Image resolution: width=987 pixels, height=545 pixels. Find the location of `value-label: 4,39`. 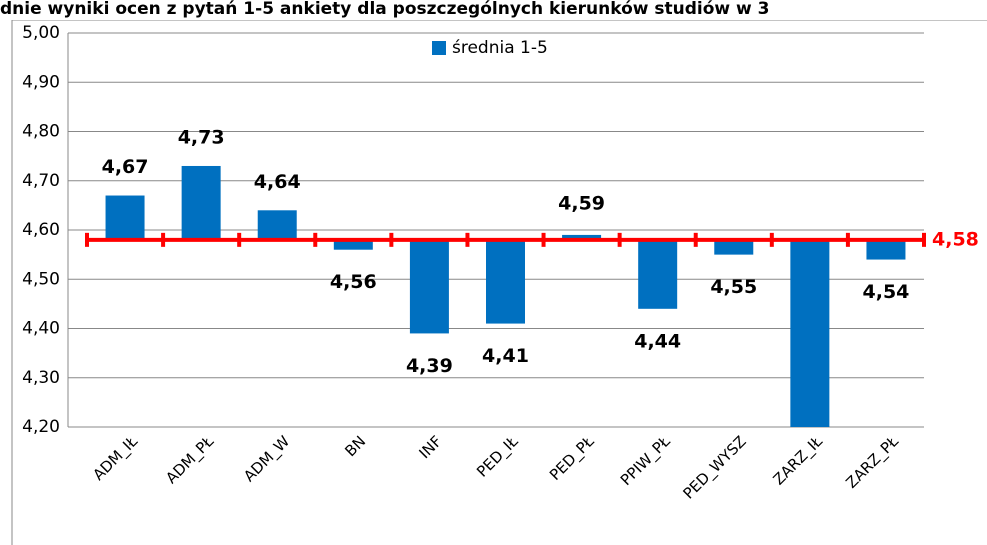

value-label: 4,39 is located at coordinates (429, 366).